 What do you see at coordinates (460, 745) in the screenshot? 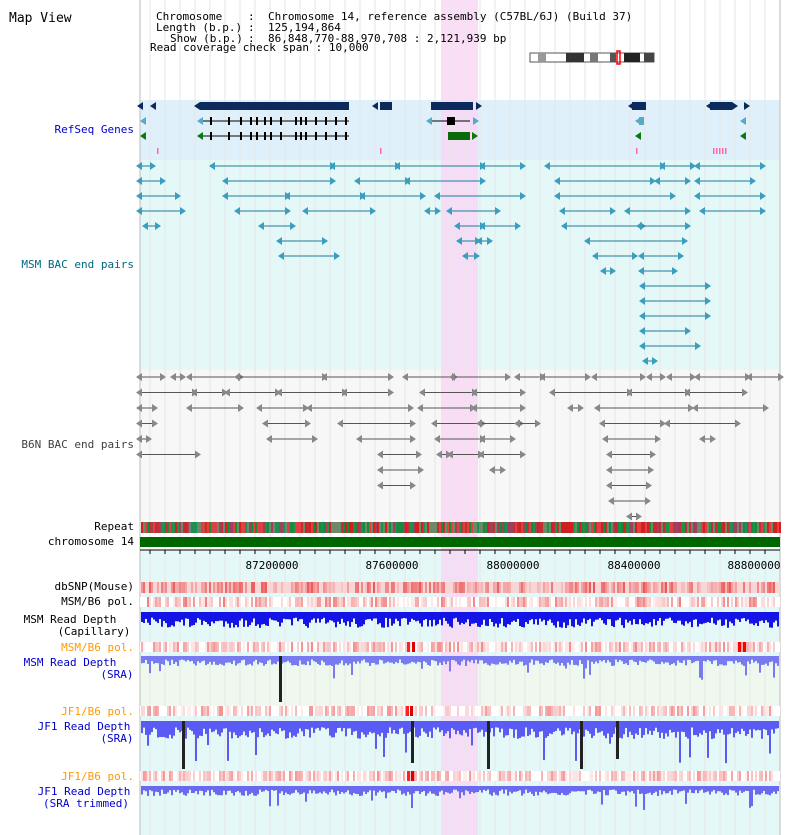
I see `jf1-depth-sra-track` at bounding box center [460, 745].